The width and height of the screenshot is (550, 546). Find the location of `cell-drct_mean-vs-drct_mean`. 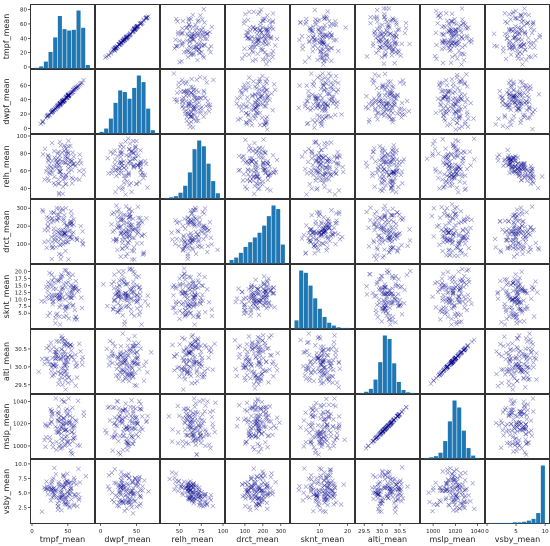

cell-drct_mean-vs-drct_mean is located at coordinates (257, 231).